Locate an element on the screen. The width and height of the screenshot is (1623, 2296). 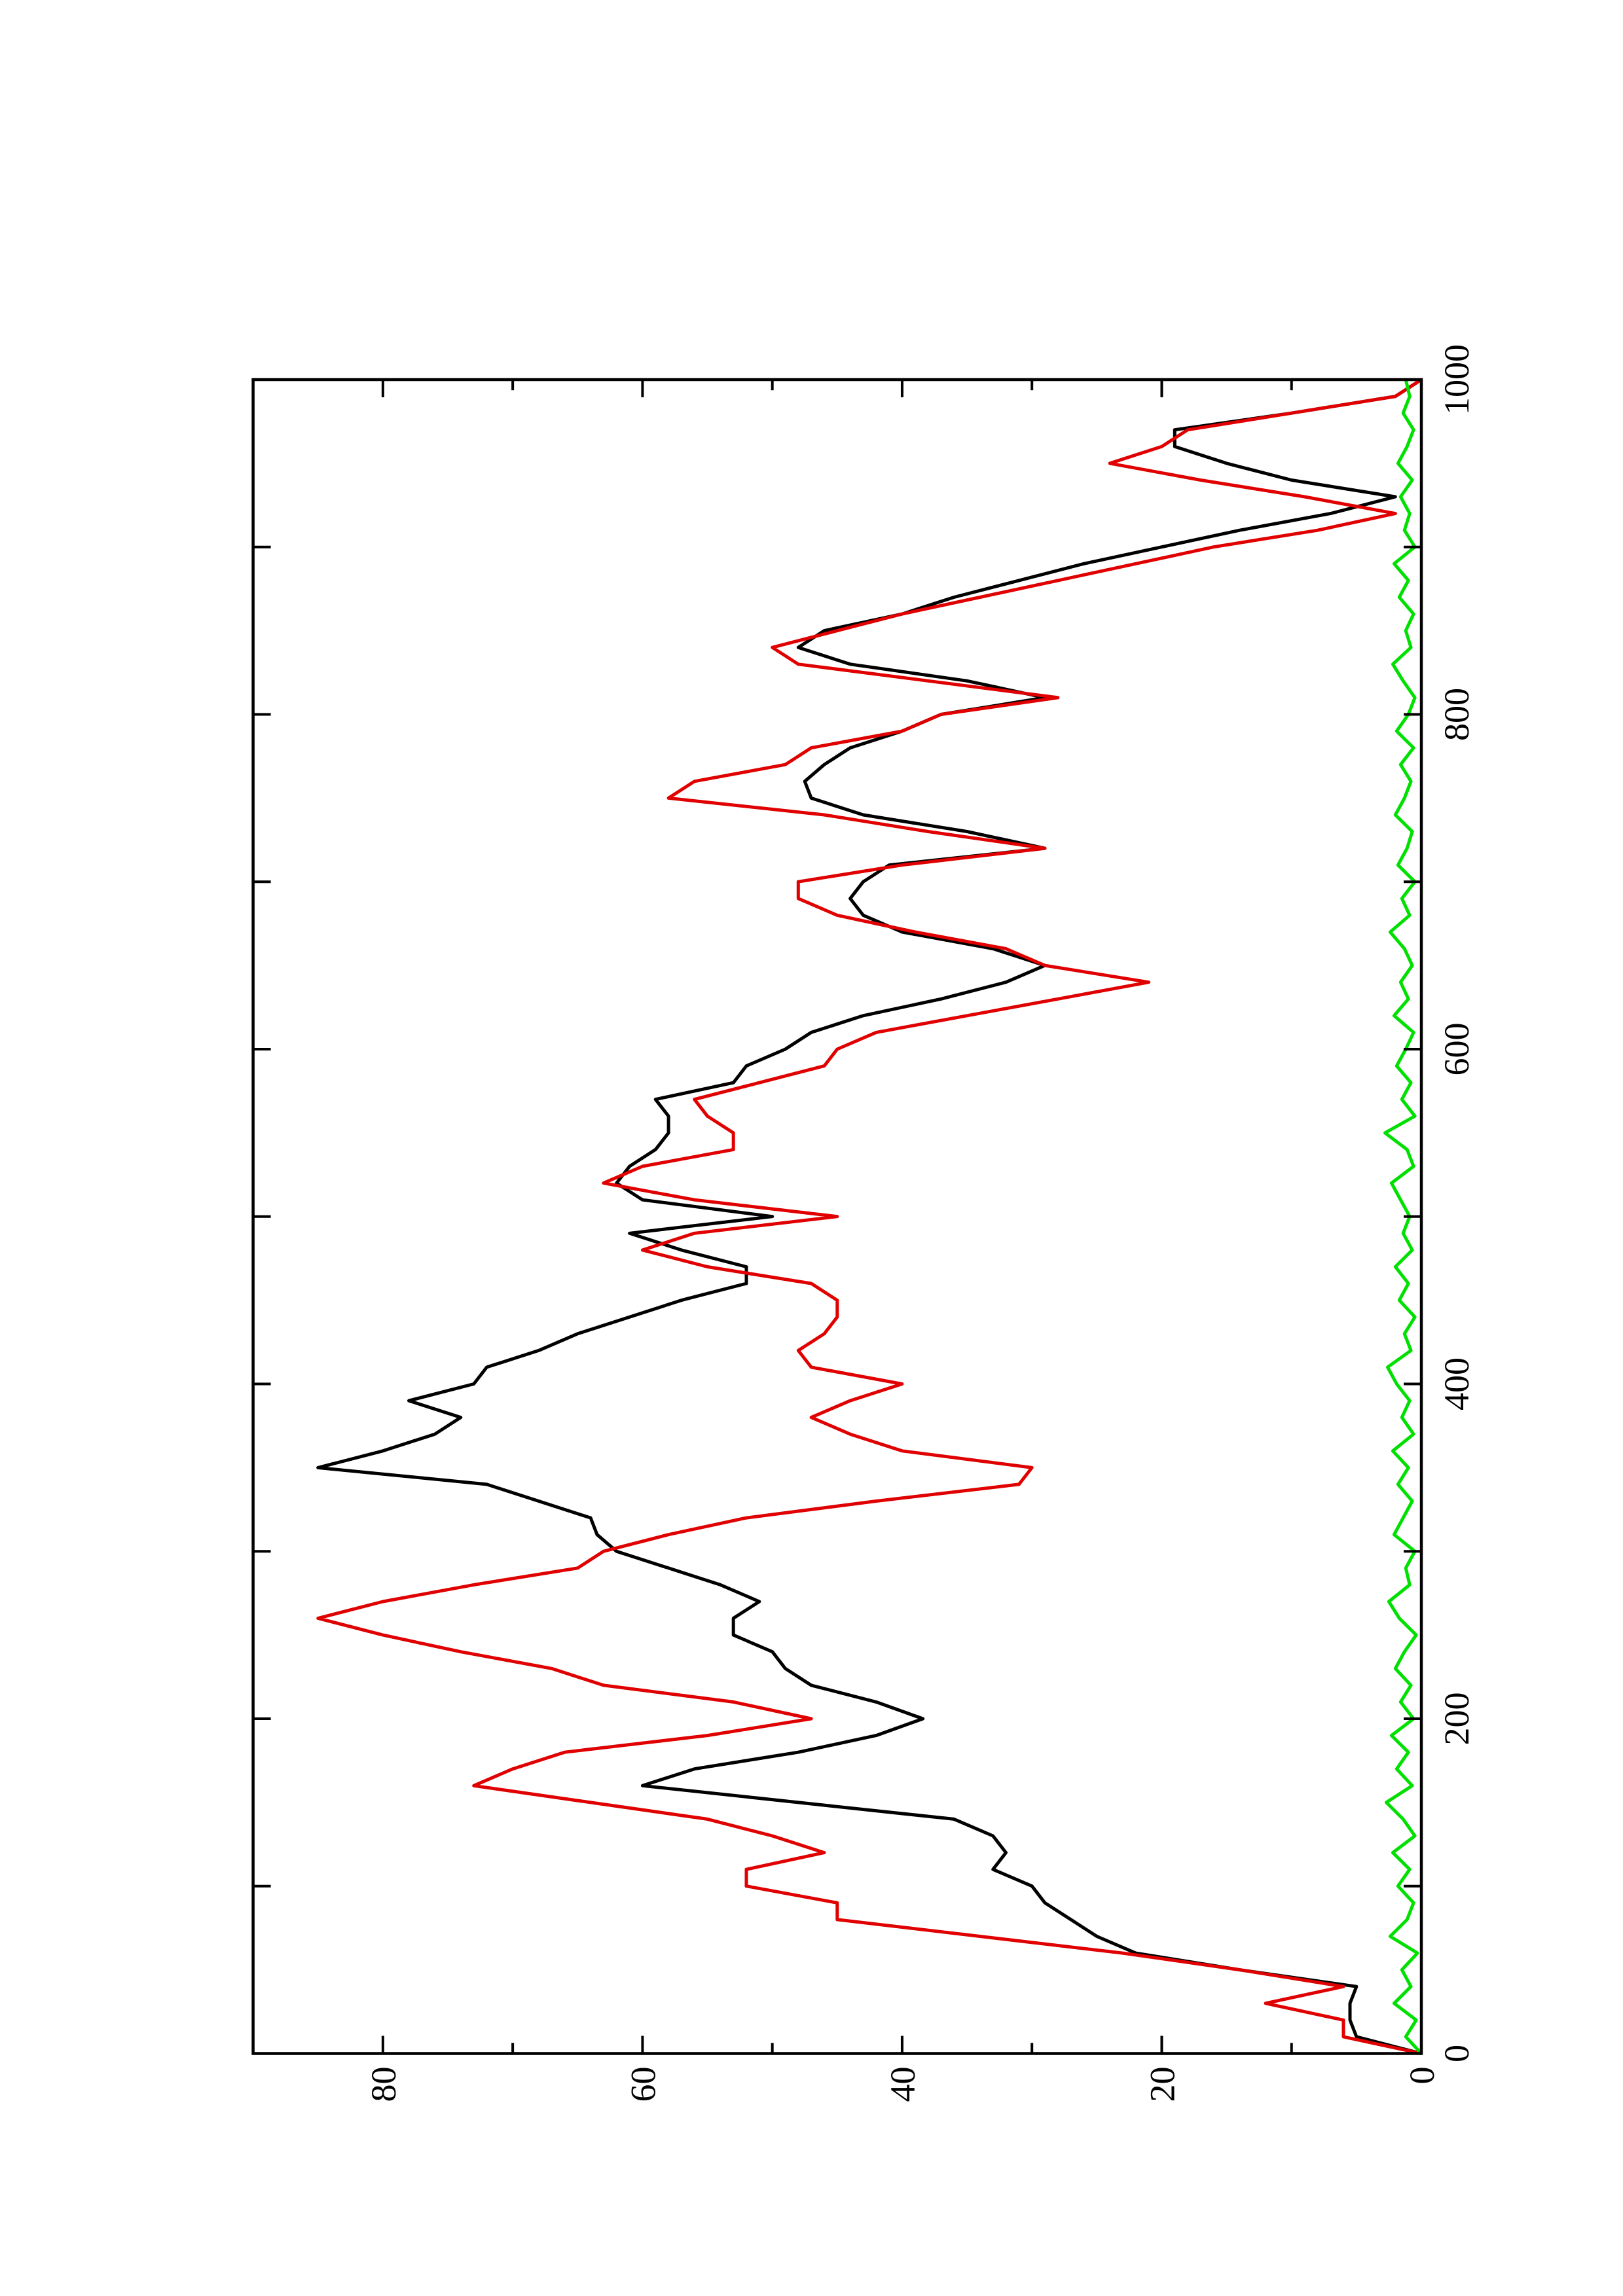
x-tick-label: 200 is located at coordinates (1456, 1720).